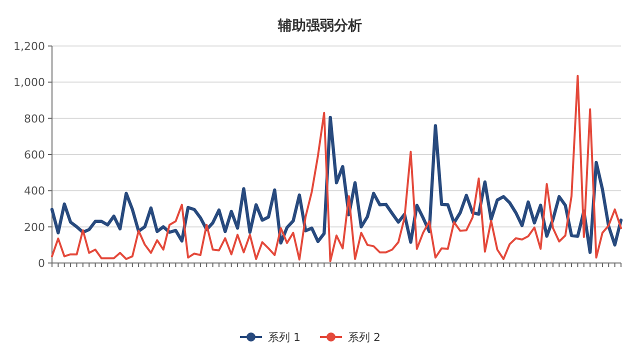 Image resolution: width=640 pixels, height=360 pixels. I want to click on legend-label: 系列 1, so click(284, 337).